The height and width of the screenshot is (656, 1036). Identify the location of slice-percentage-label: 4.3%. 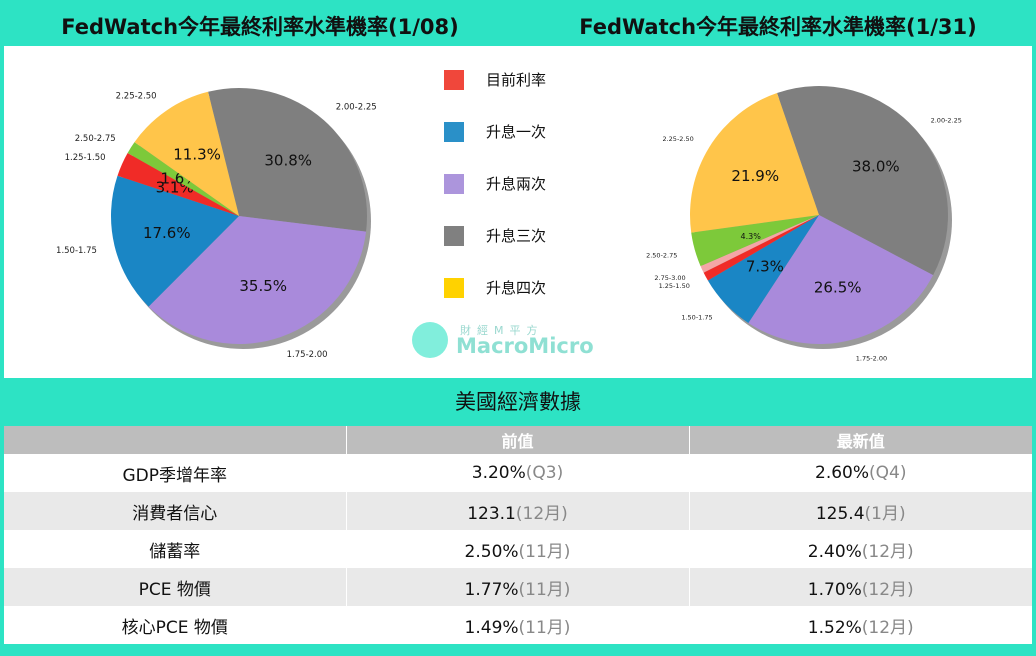
(750, 236).